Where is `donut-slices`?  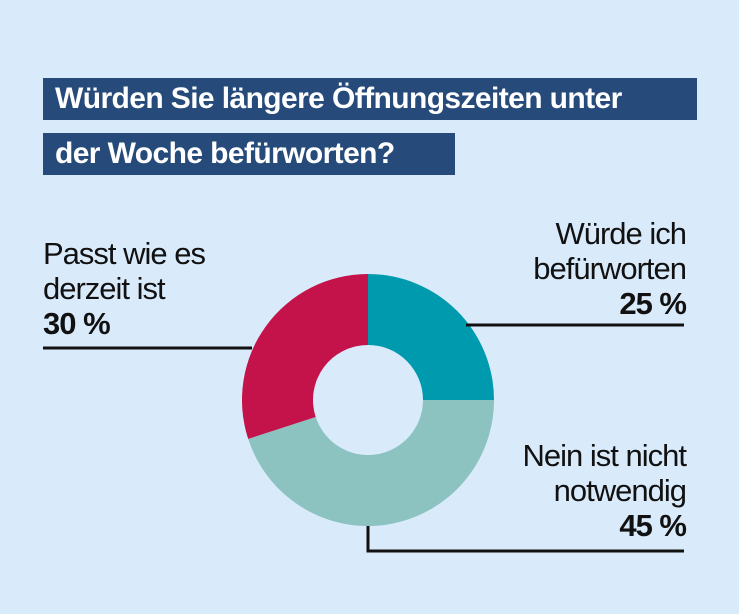
donut-slices is located at coordinates (368, 400).